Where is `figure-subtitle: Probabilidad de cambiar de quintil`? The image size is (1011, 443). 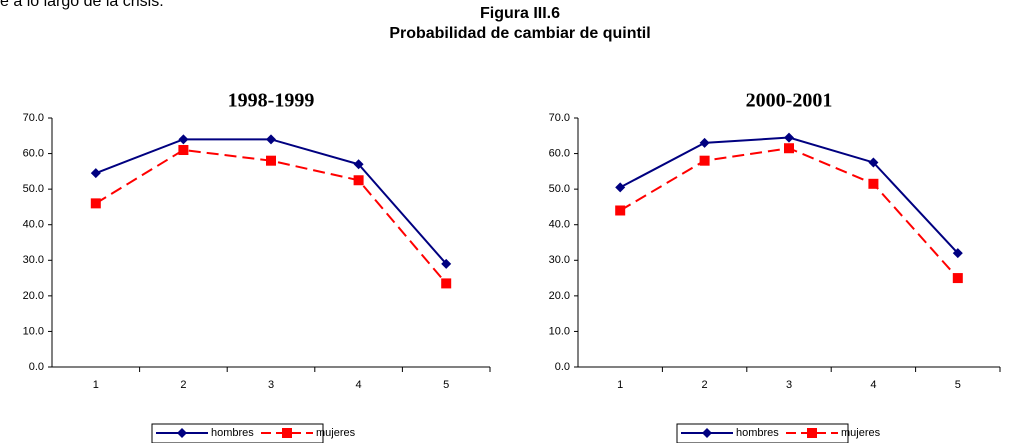 figure-subtitle: Probabilidad de cambiar de quintil is located at coordinates (519, 33).